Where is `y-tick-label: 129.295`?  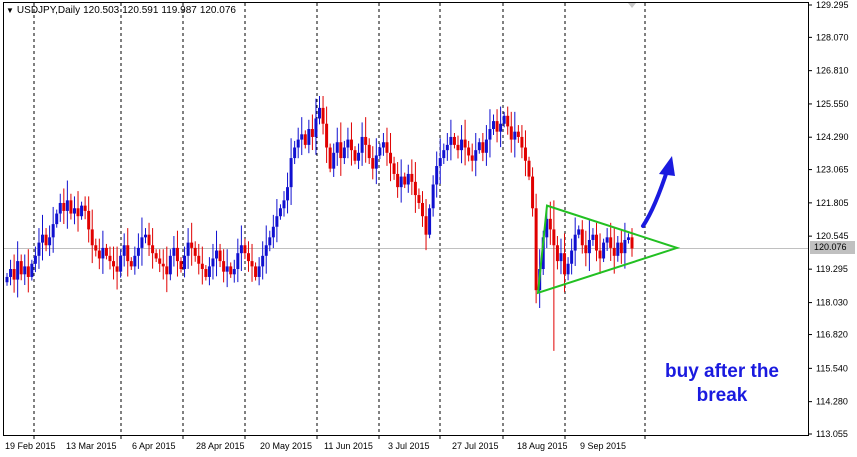
y-tick-label: 129.295 is located at coordinates (832, 5).